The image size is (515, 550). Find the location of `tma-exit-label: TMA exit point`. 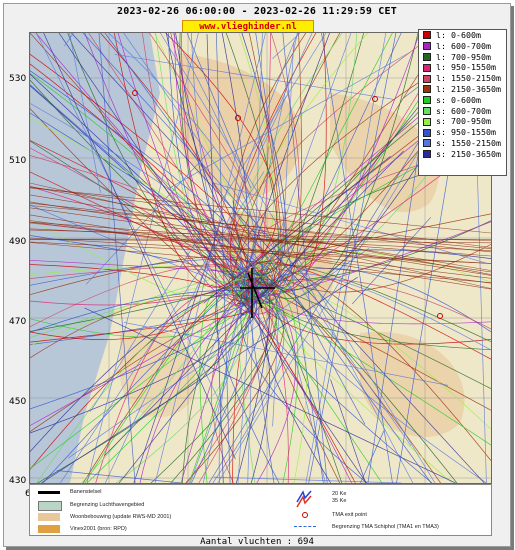

tma-exit-label: TMA exit point is located at coordinates (349, 515).